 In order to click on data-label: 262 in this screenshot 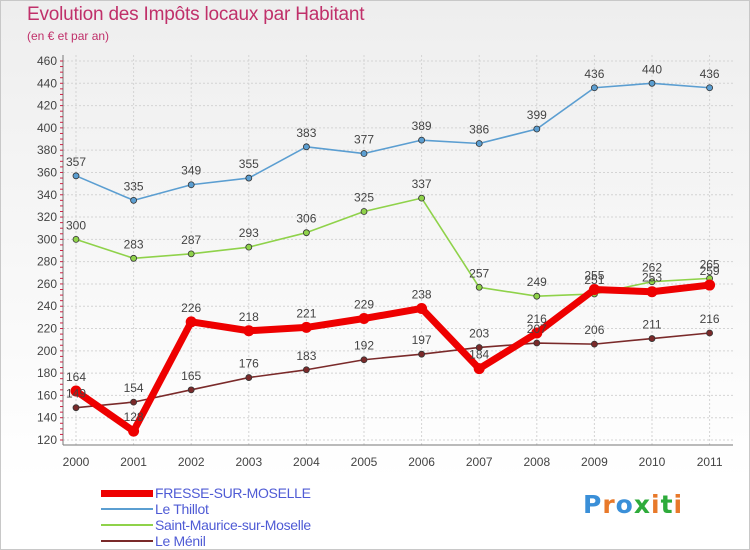, I will do `click(652, 268)`.